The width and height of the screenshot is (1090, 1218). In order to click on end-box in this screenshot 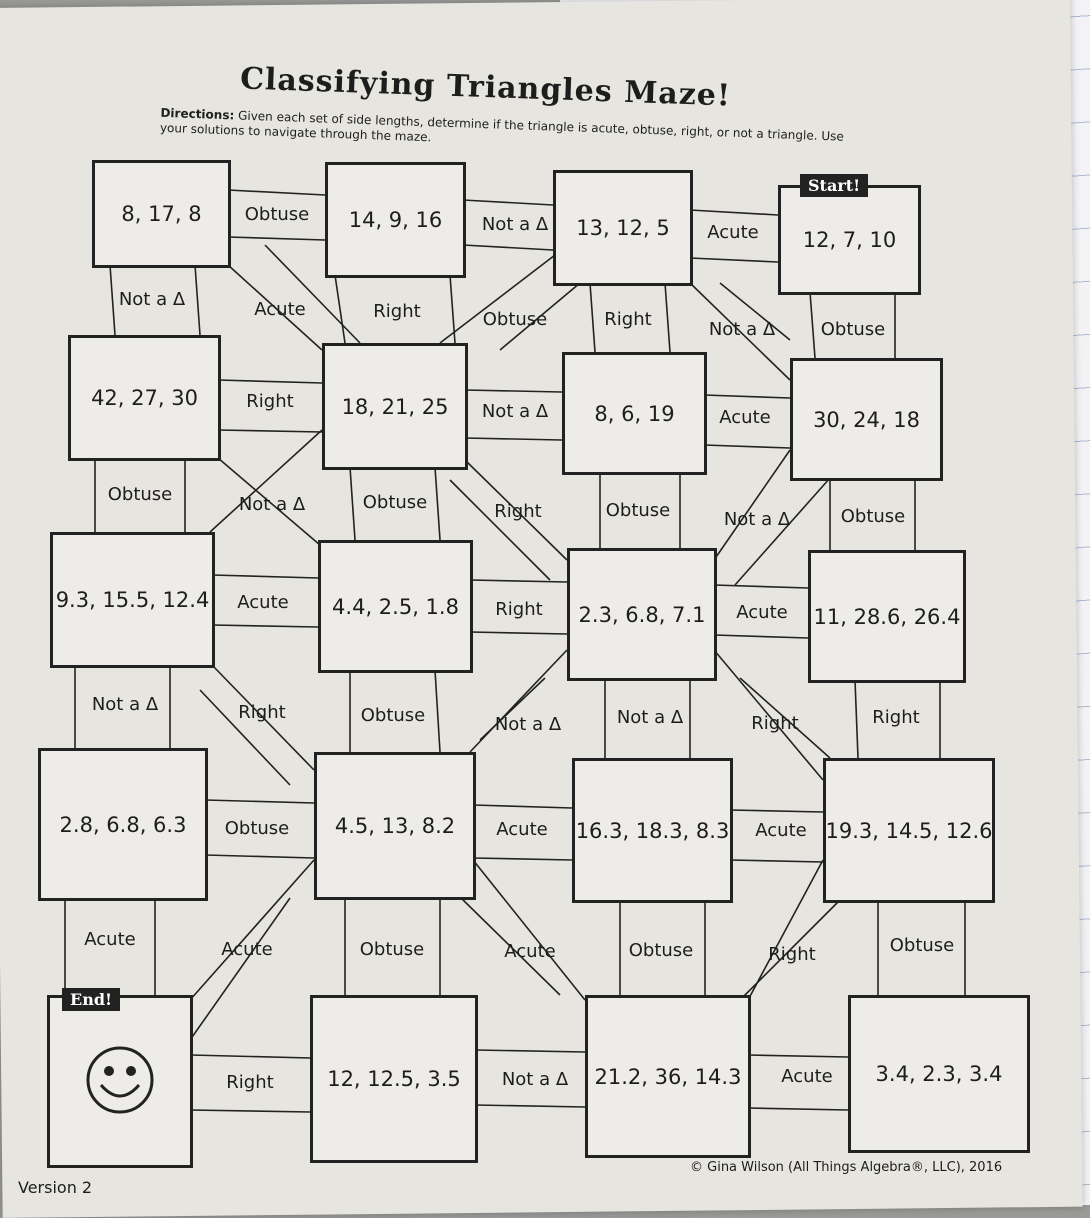, I will do `click(120, 1081)`.